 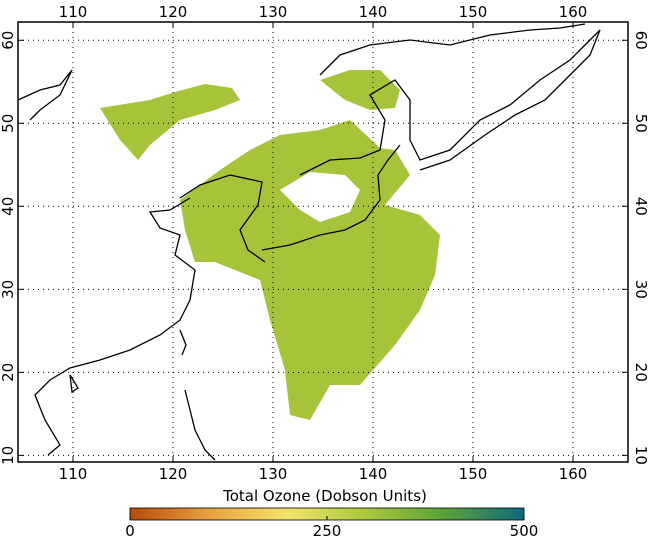 I want to click on colorbar-tick-label: 250, so click(x=327, y=531).